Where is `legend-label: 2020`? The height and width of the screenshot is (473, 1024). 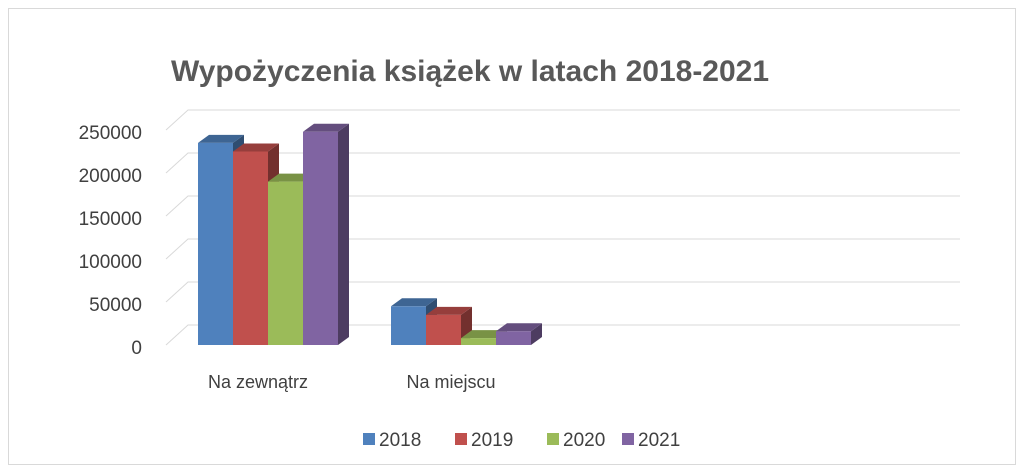
legend-label: 2020 is located at coordinates (584, 440).